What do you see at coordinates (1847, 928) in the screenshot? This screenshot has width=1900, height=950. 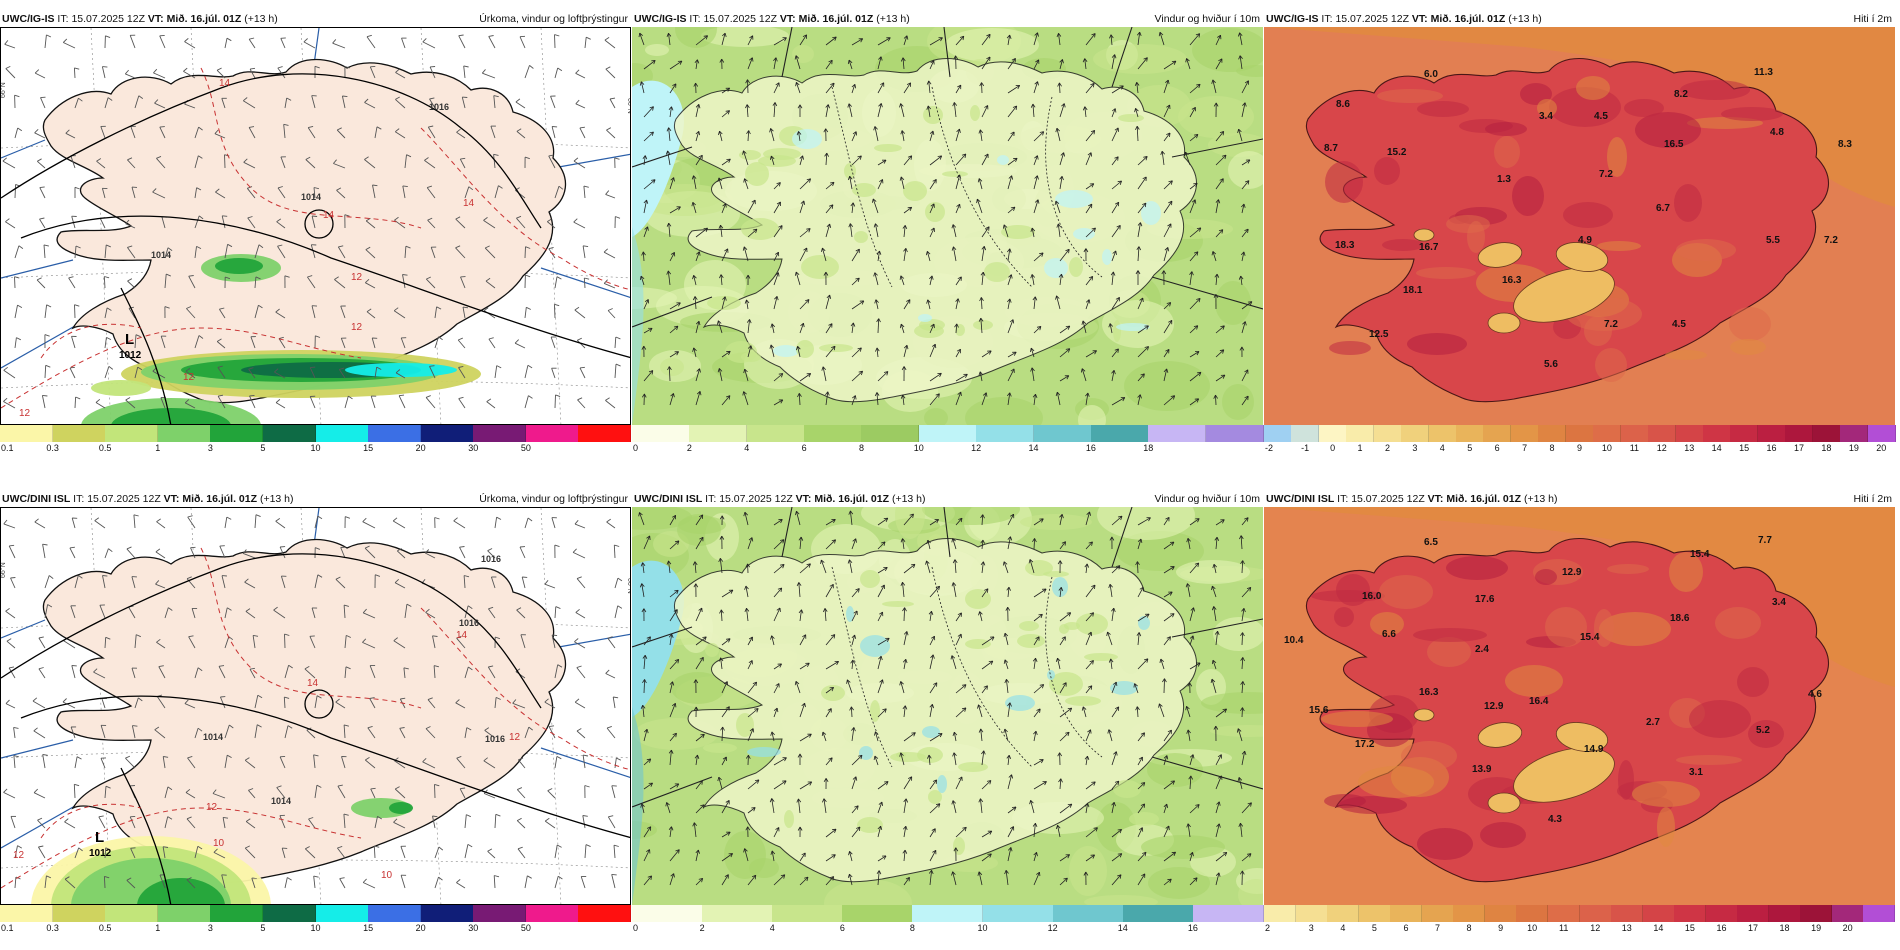 I see `colorbar-tick-label: 20` at bounding box center [1847, 928].